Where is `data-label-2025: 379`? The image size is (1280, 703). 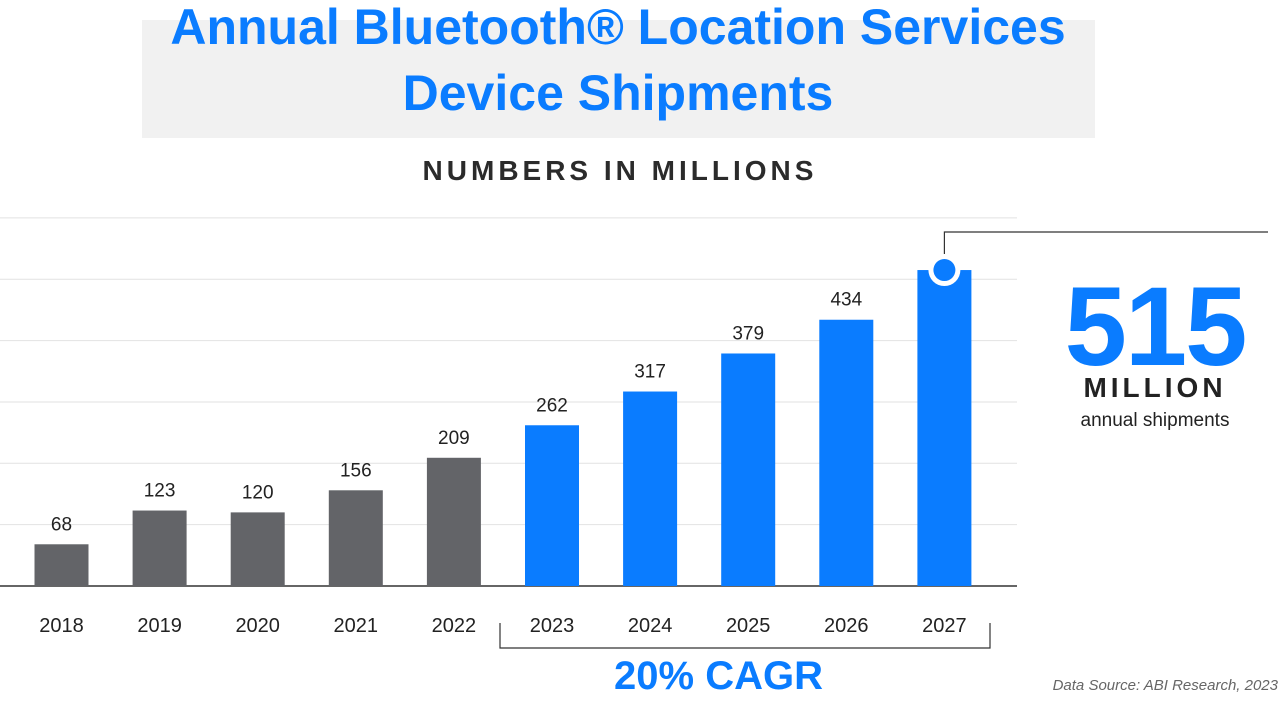
data-label-2025: 379 is located at coordinates (748, 333).